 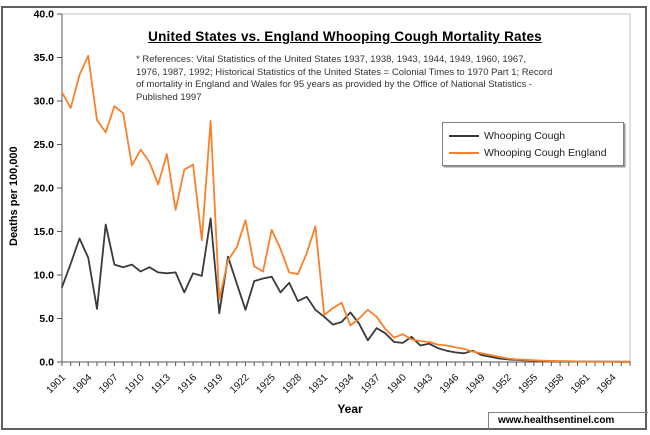 I want to click on y-tick-label: 35.0, so click(x=44, y=58).